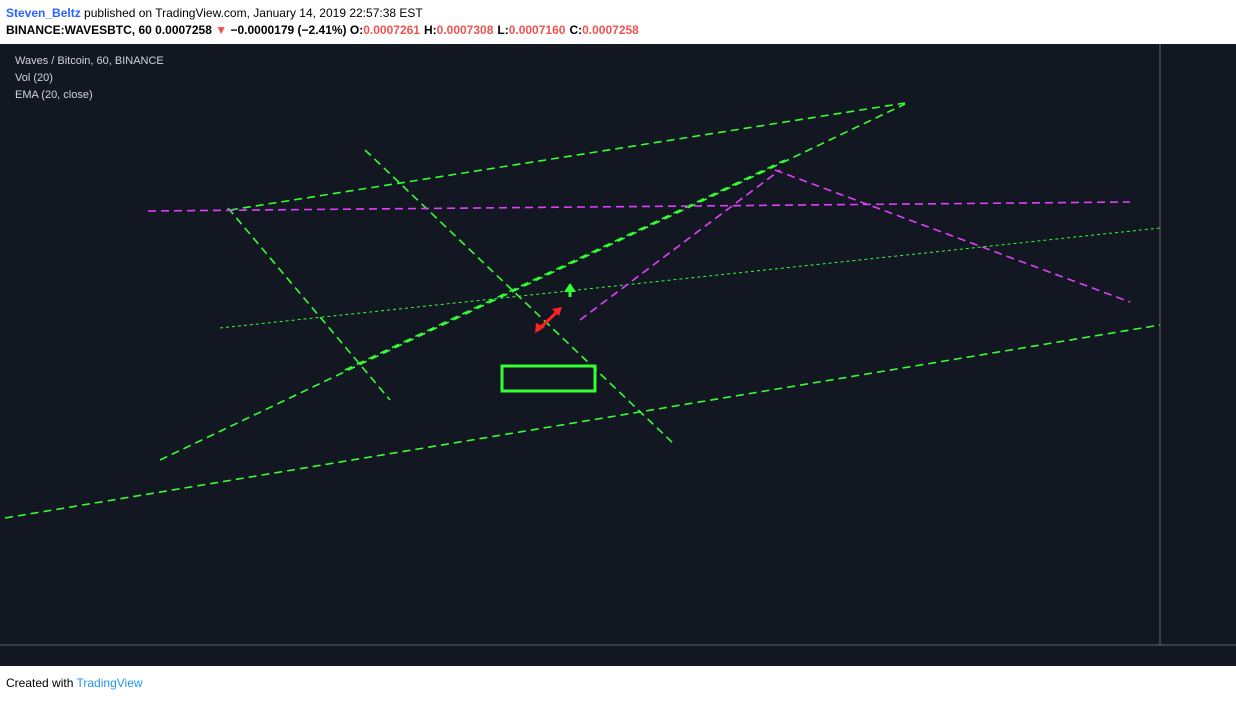  What do you see at coordinates (43, 13) in the screenshot?
I see `author: Steven_Beltz` at bounding box center [43, 13].